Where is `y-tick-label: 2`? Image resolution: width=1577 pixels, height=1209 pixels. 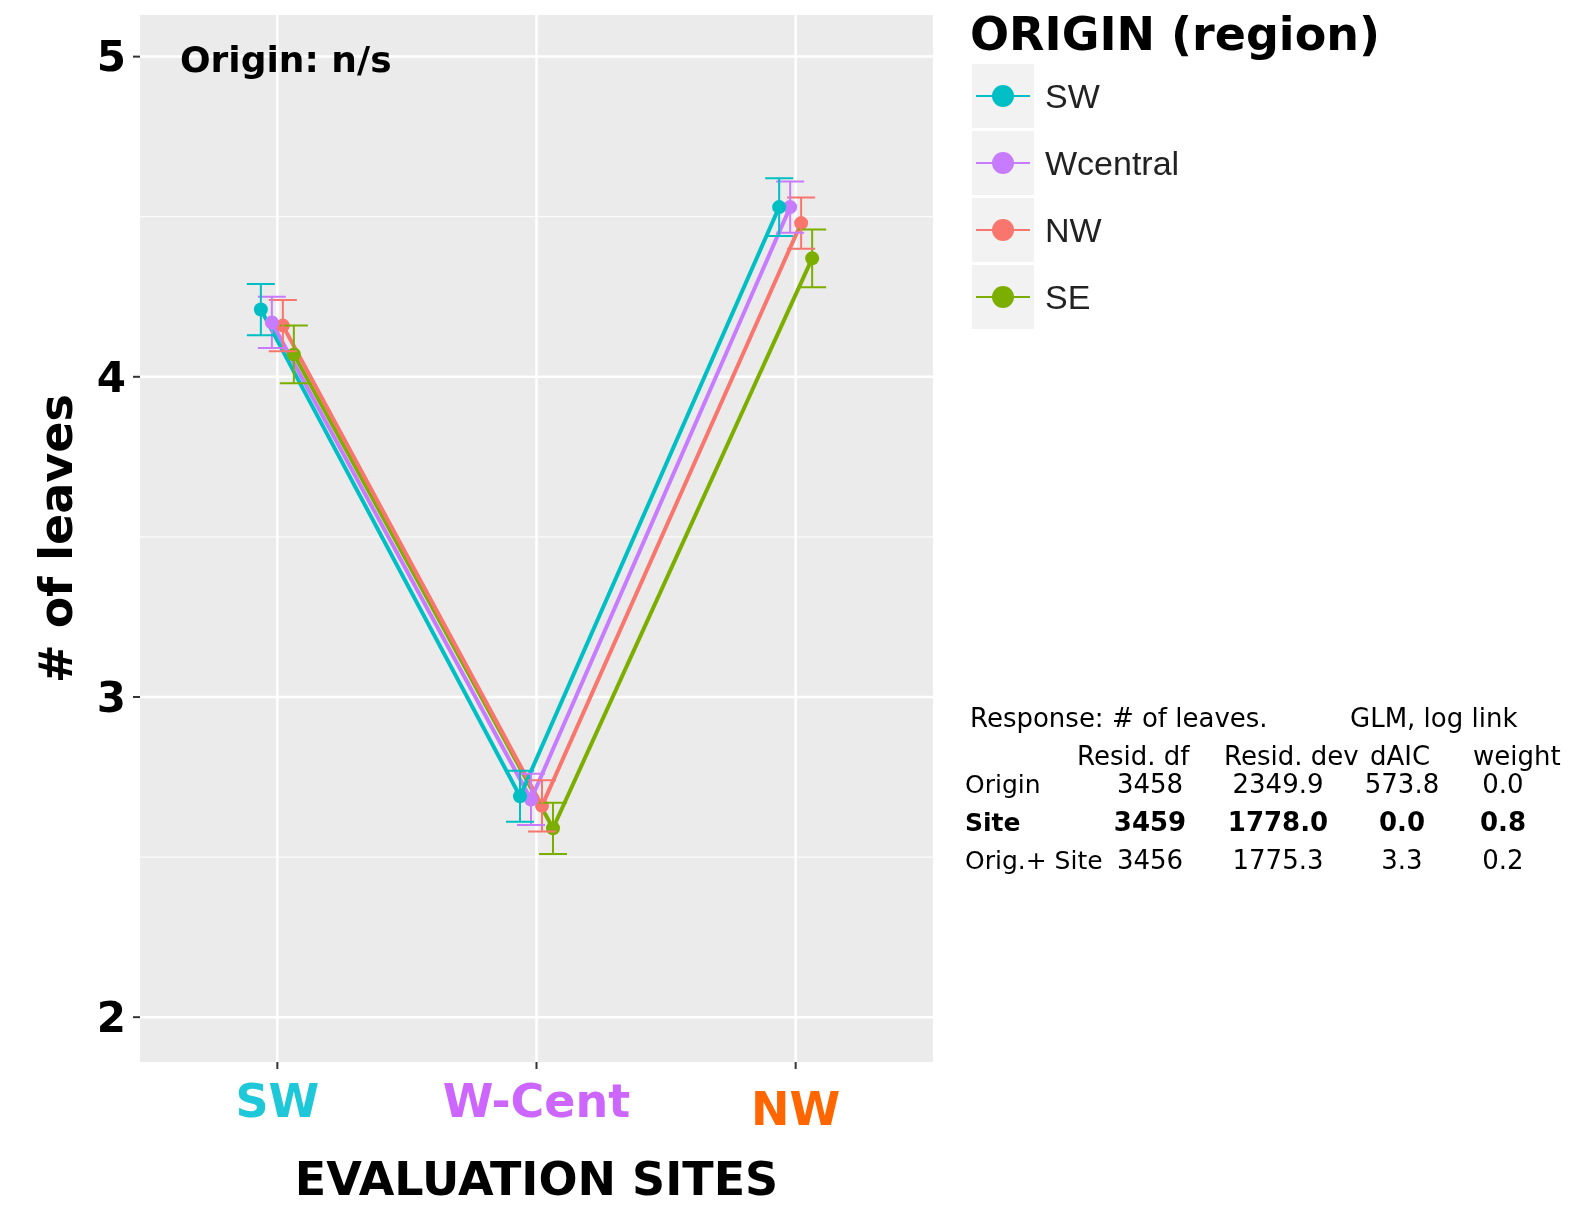 y-tick-label: 2 is located at coordinates (111, 1017).